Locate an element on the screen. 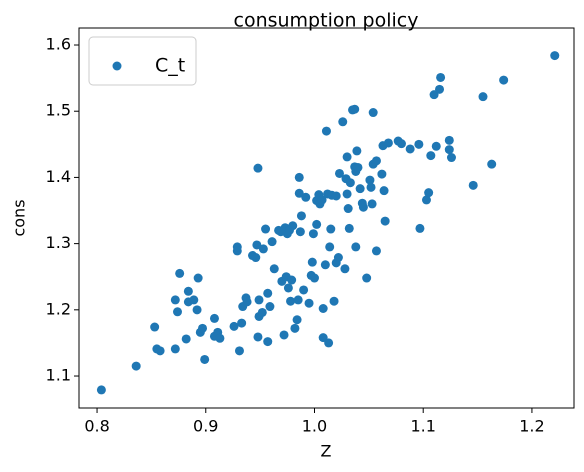 The image size is (584, 472). legend-label: C_t is located at coordinates (170, 66).